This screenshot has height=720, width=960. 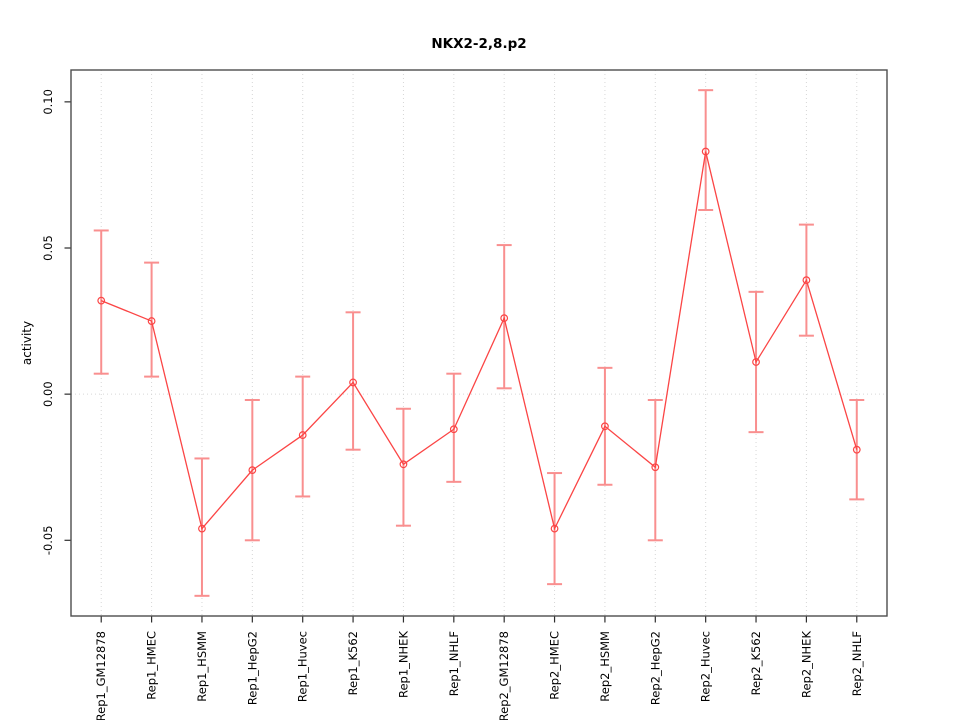 I want to click on y-tick-label: 0.00, so click(x=48, y=394).